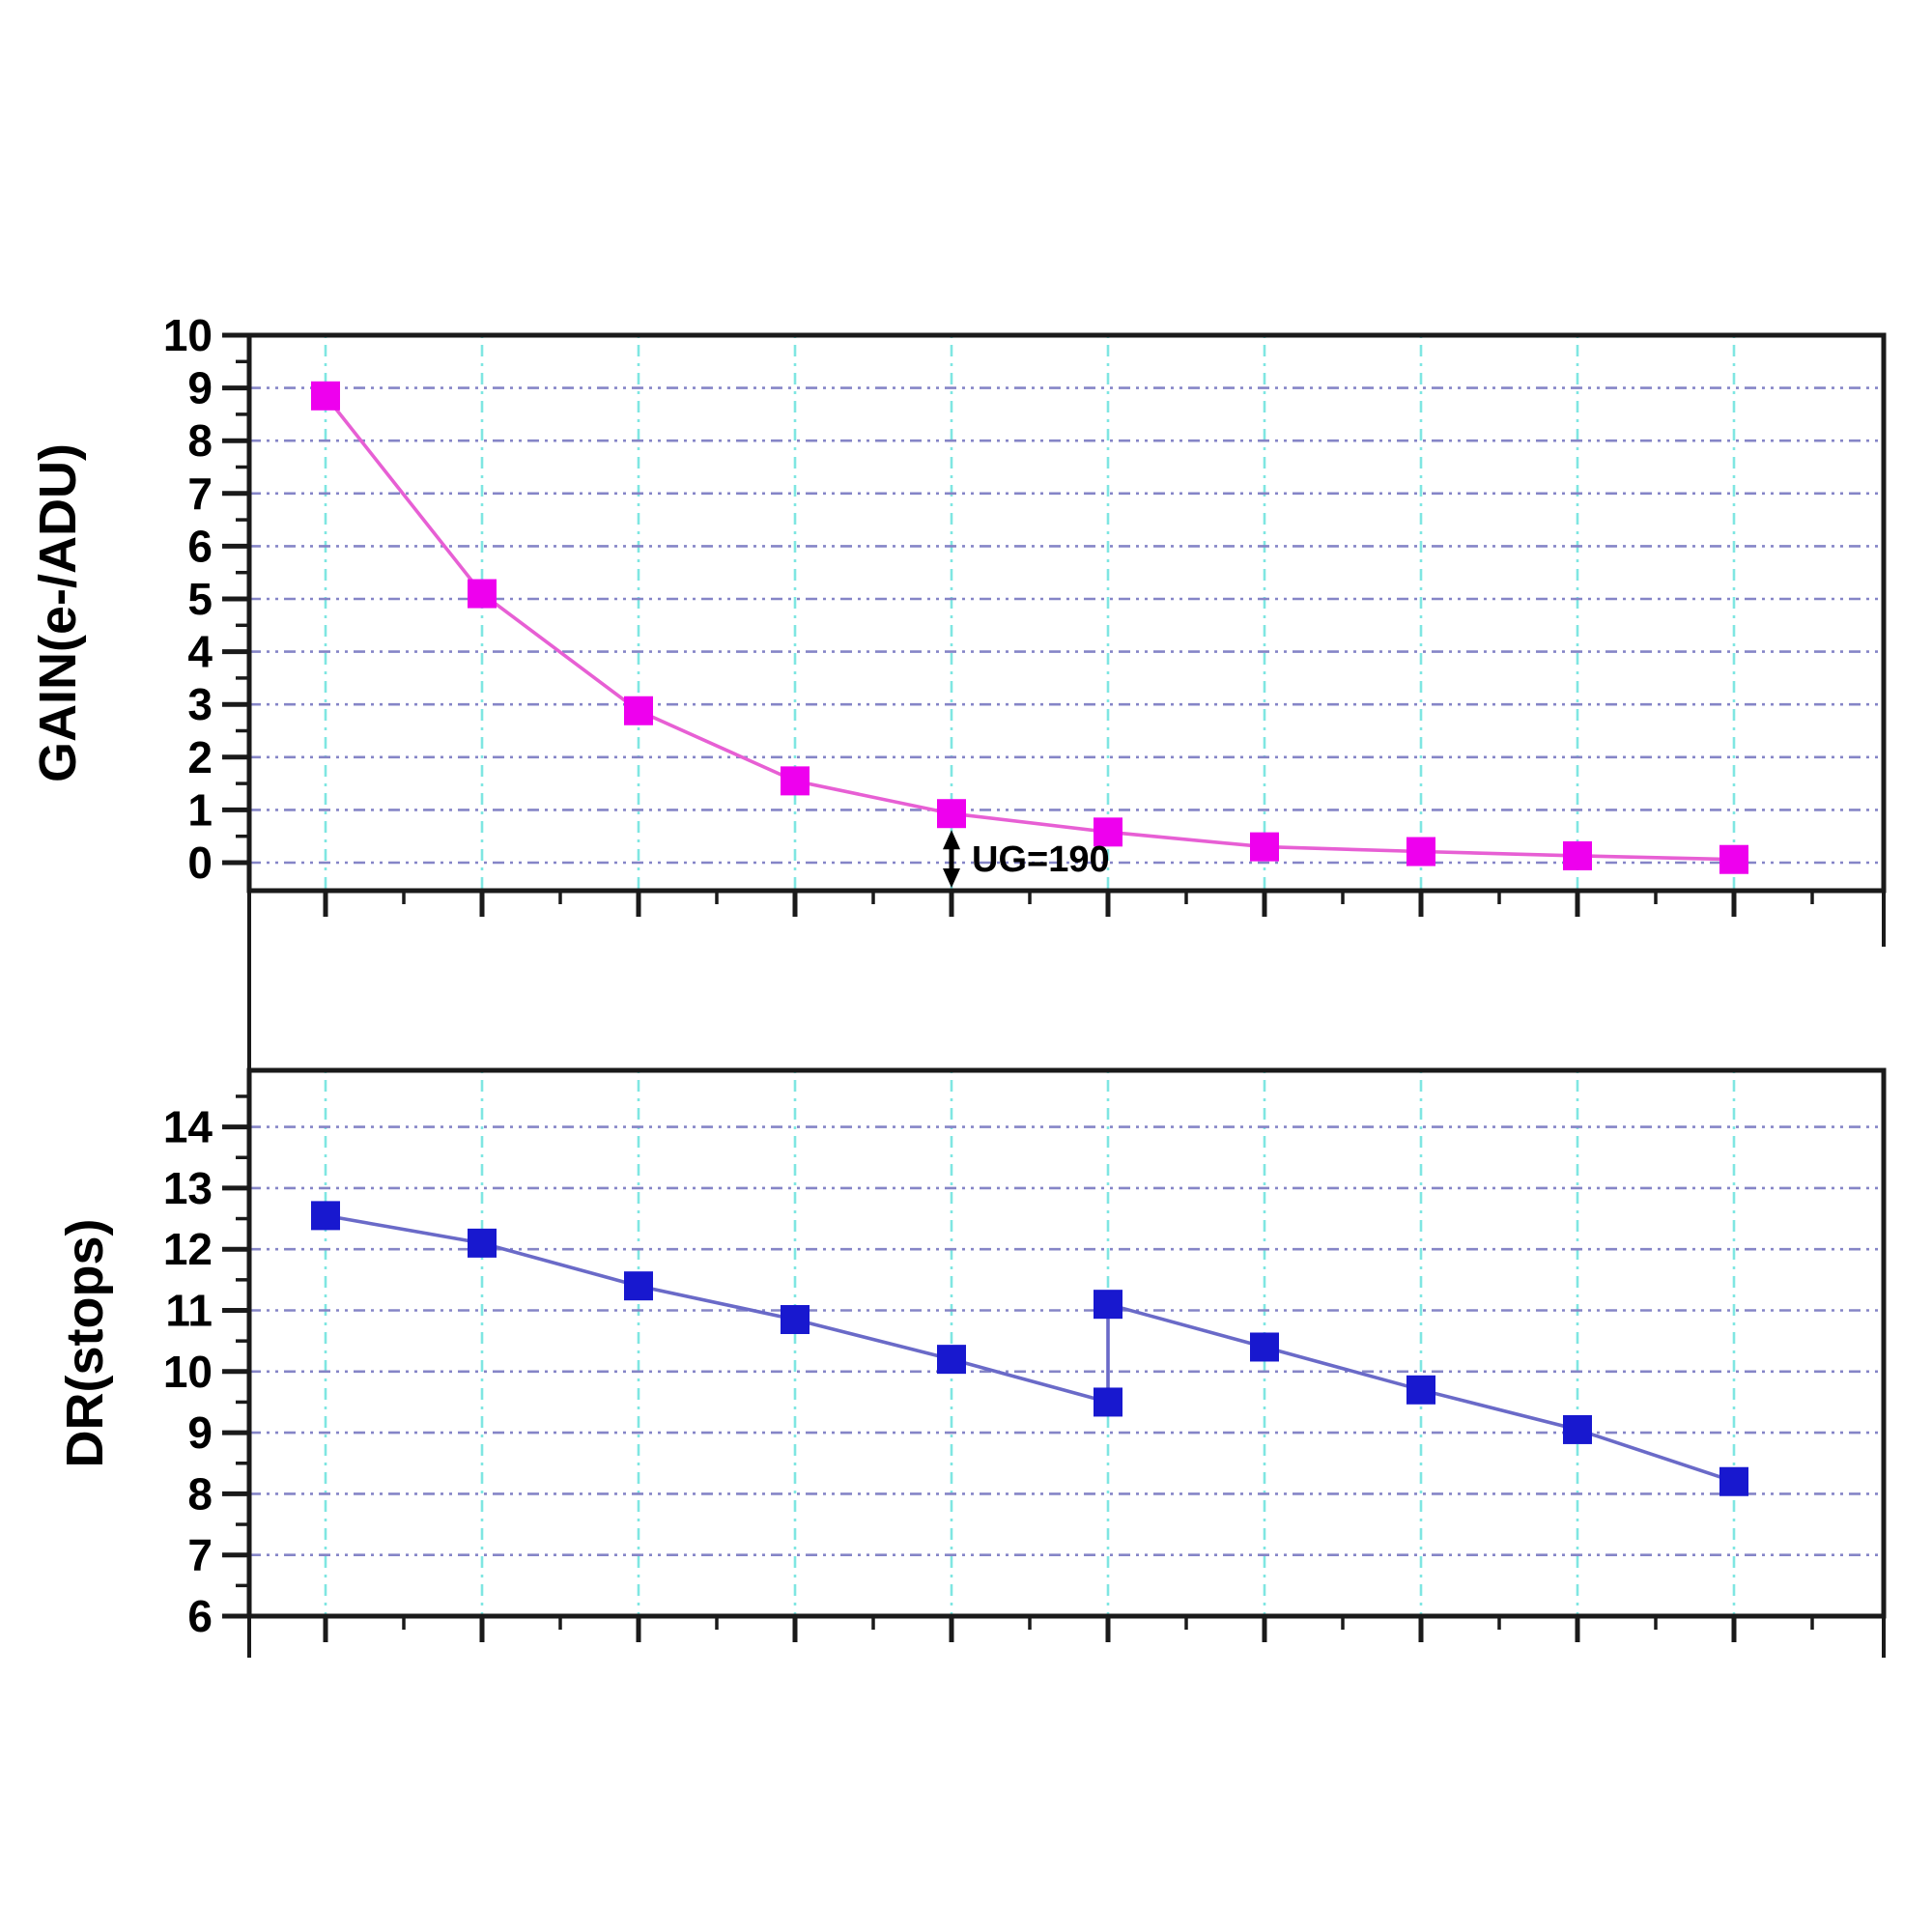 The image size is (1932, 1932). What do you see at coordinates (188, 335) in the screenshot?
I see `gain-y-tick-label: 10` at bounding box center [188, 335].